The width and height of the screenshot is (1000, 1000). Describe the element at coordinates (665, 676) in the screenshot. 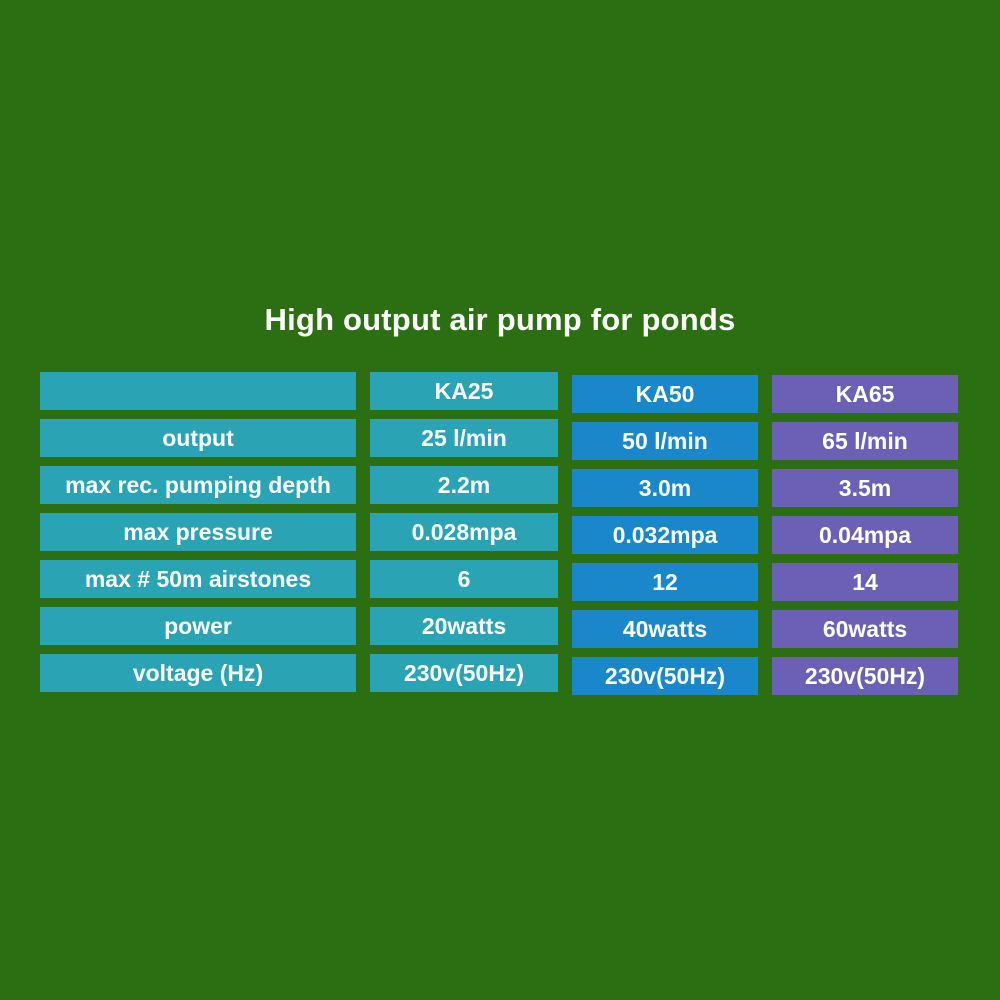

I see `value-voltage-ka50: 230v(50Hz)` at that location.